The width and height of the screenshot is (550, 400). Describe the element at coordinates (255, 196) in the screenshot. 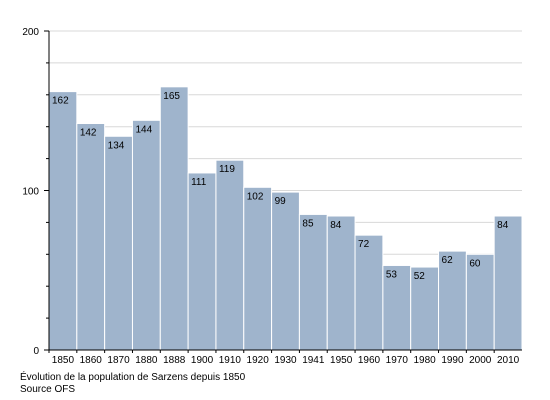

I see `bar-value-label: 102` at that location.